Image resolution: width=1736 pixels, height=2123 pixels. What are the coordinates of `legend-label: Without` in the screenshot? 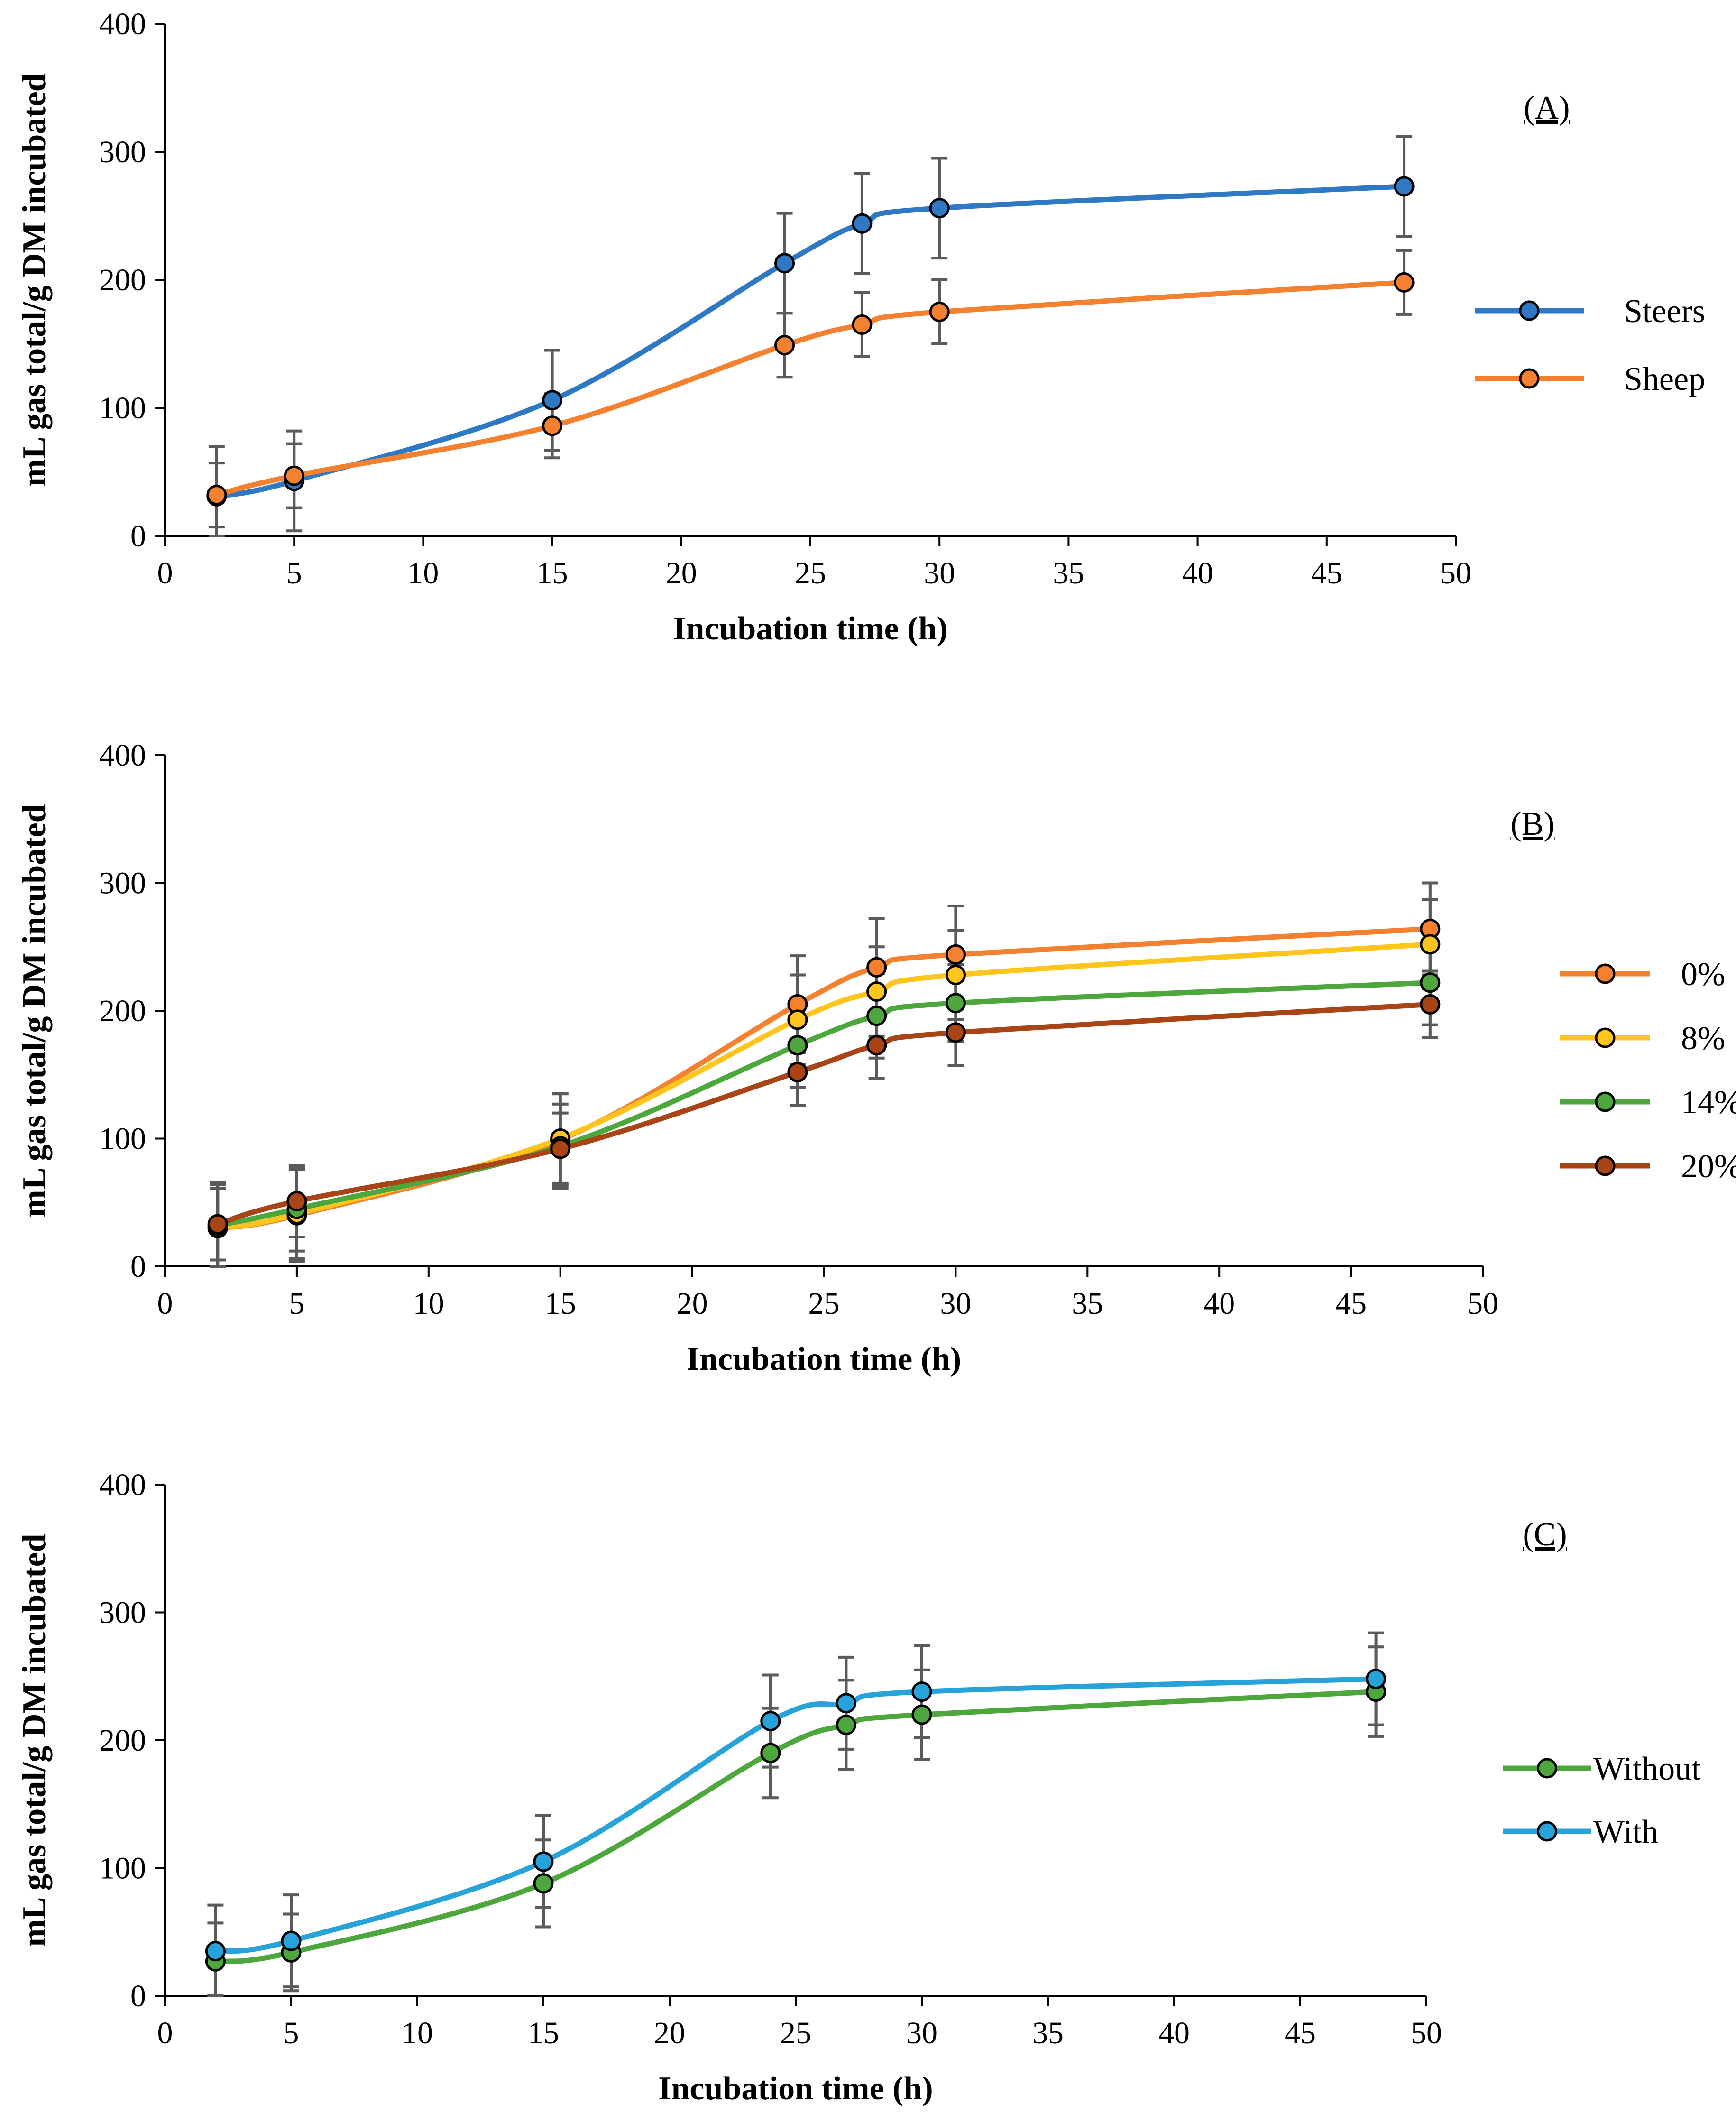 It's located at (1647, 1769).